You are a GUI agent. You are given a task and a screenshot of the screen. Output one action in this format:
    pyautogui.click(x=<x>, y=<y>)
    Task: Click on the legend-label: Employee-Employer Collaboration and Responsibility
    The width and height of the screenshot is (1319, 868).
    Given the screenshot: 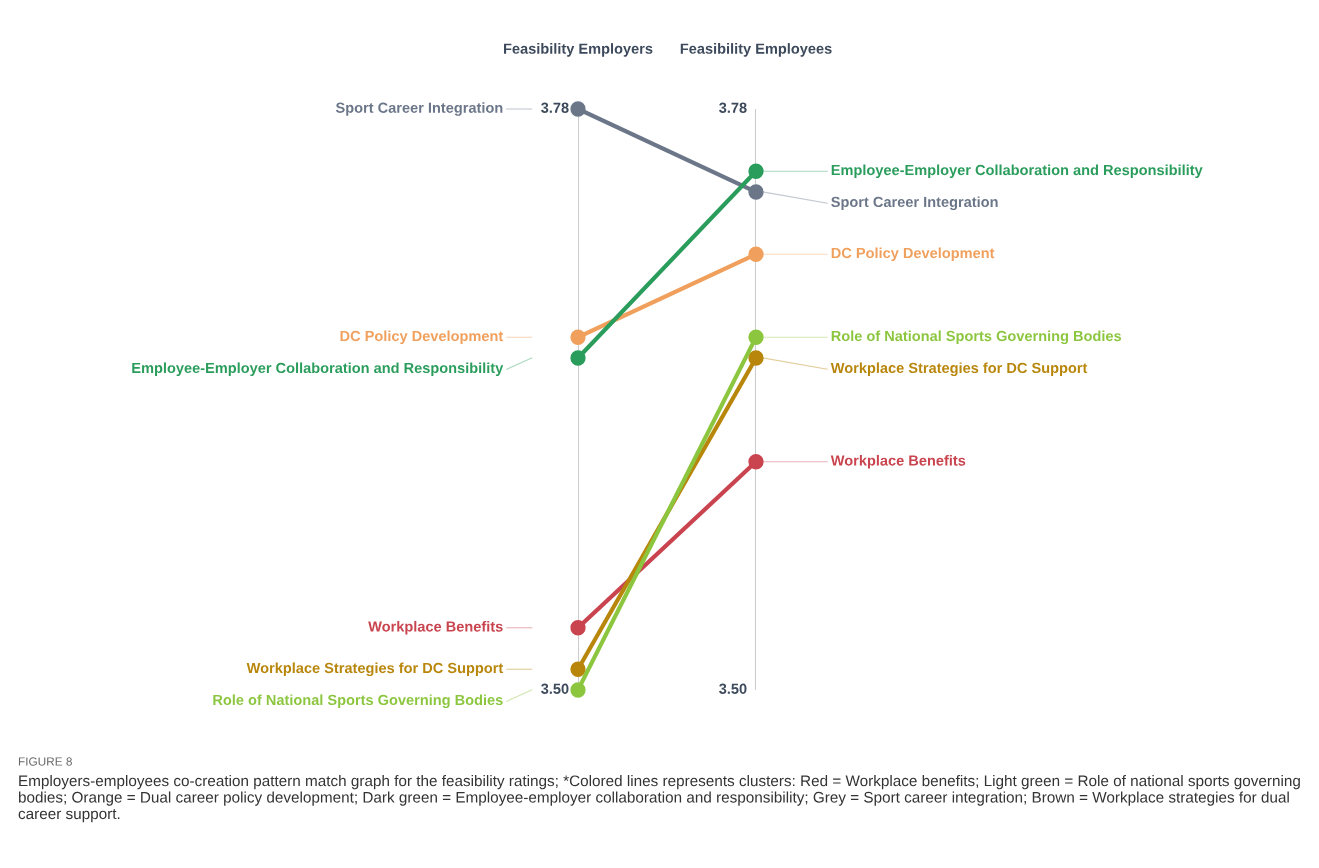 What is the action you would take?
    pyautogui.click(x=1017, y=171)
    